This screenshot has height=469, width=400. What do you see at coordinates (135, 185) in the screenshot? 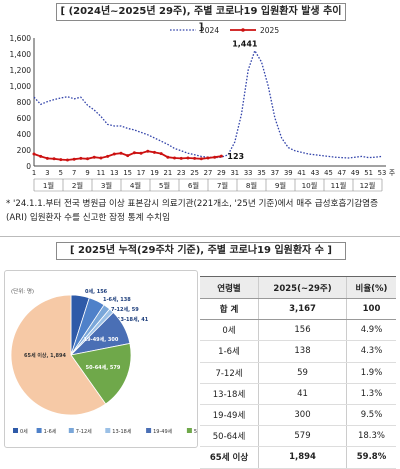
I see `month-label: 4월` at bounding box center [135, 185].